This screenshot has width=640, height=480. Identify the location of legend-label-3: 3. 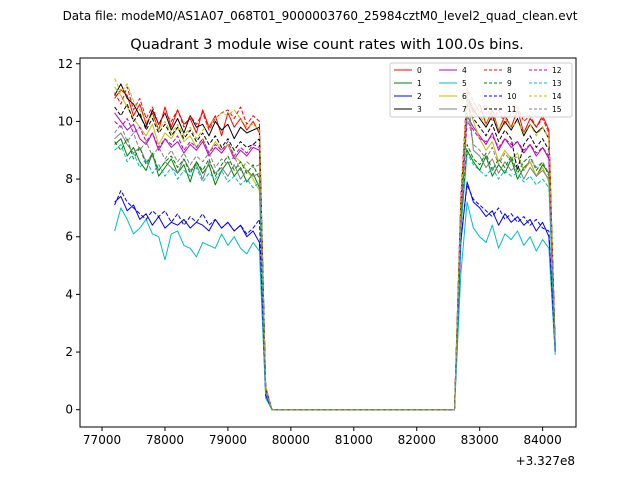
(419, 109).